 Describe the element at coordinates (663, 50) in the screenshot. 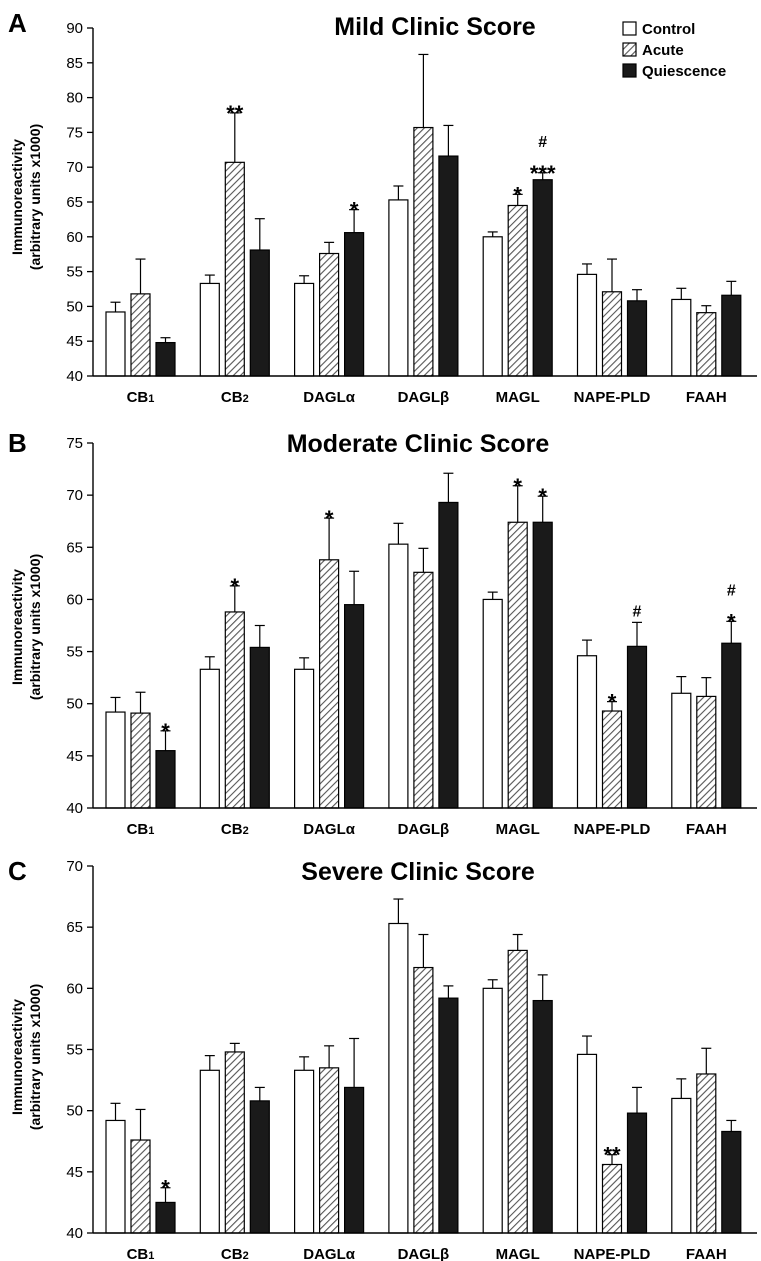

I see `legend-label-acute: Acute` at that location.